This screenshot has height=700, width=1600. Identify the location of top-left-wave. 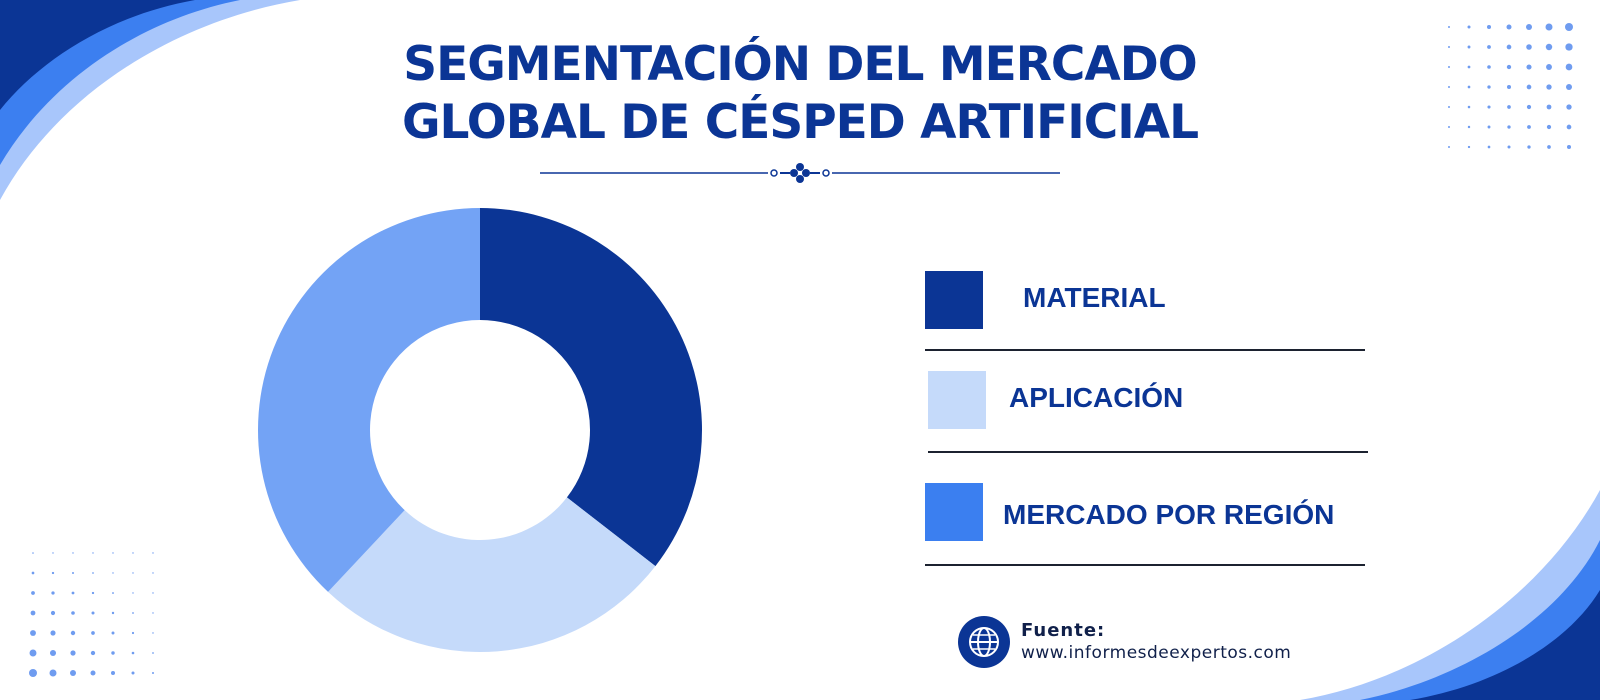
(150, 100).